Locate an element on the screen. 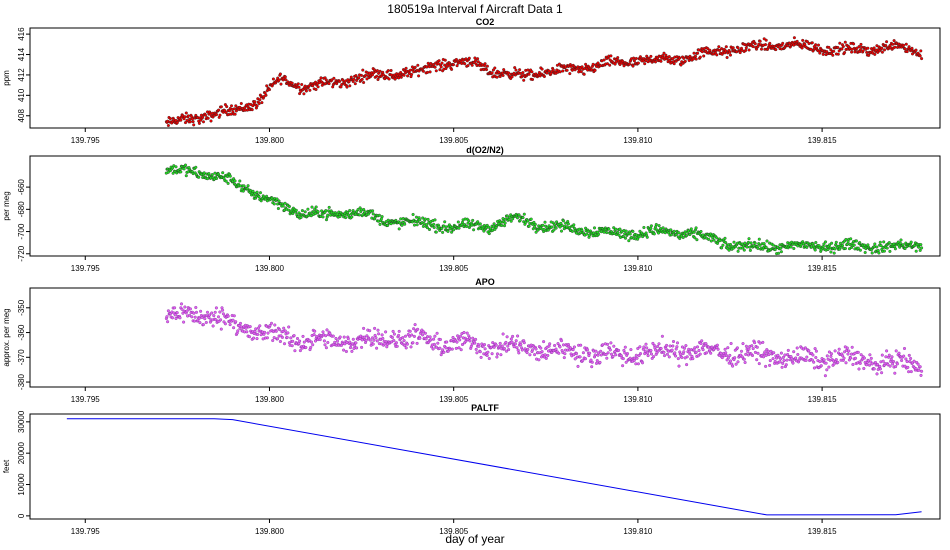  y-axis-label: approx. per meg is located at coordinates (6, 337).